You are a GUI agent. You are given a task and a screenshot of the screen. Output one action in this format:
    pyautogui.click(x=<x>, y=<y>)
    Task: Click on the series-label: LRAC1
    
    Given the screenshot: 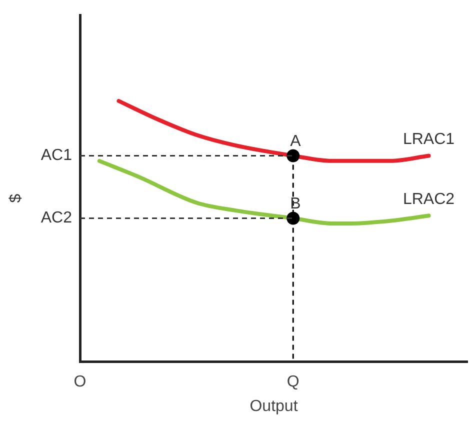 What is the action you would take?
    pyautogui.click(x=428, y=139)
    